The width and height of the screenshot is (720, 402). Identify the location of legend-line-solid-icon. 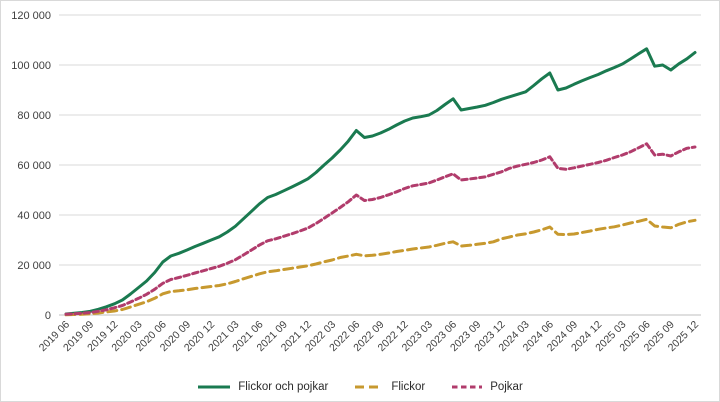
(214, 387).